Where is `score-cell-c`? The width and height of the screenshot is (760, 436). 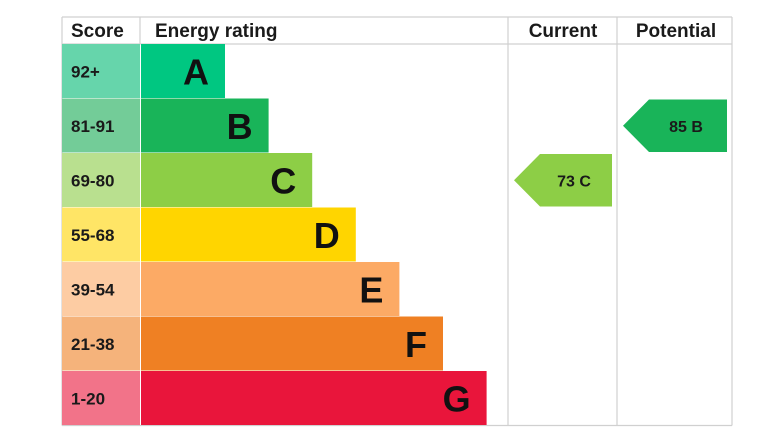
score-cell-c is located at coordinates (101, 180).